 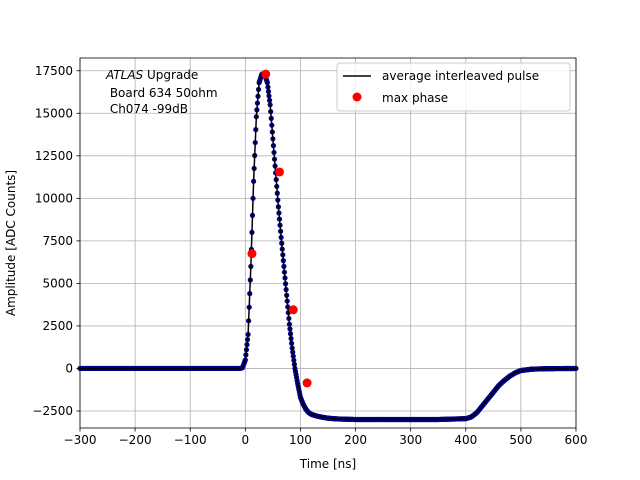 I want to click on y-tick-label: 7500, so click(x=57, y=241).